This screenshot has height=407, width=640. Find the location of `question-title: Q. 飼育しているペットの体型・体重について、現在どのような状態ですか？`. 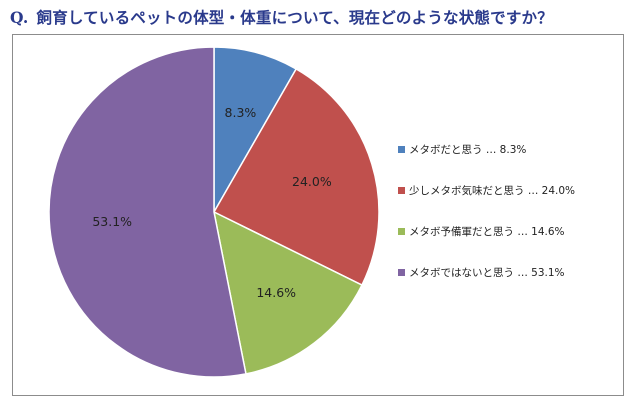

question-title: Q. 飼育しているペットの体型・体重について、現在どのような状態ですか？ is located at coordinates (320, 18).